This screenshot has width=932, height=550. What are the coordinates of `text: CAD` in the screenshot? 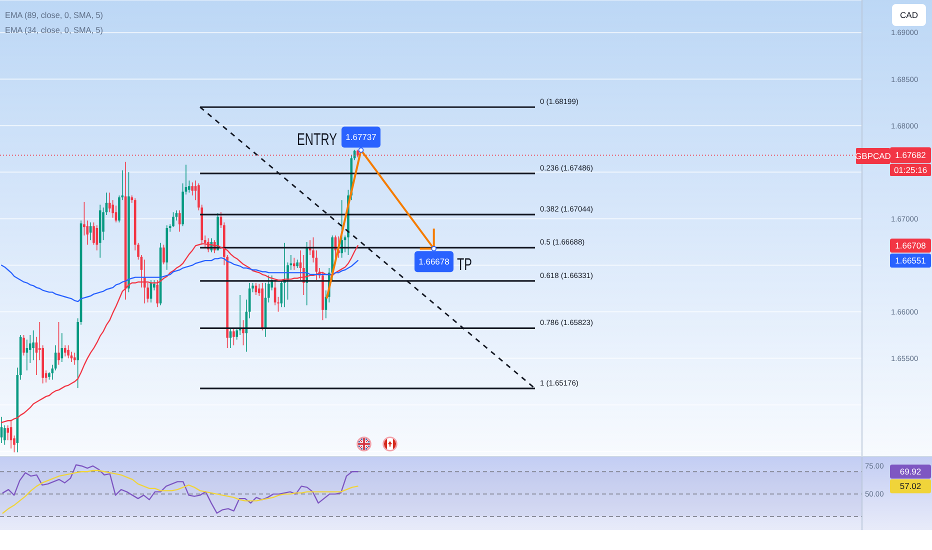 It's located at (909, 15).